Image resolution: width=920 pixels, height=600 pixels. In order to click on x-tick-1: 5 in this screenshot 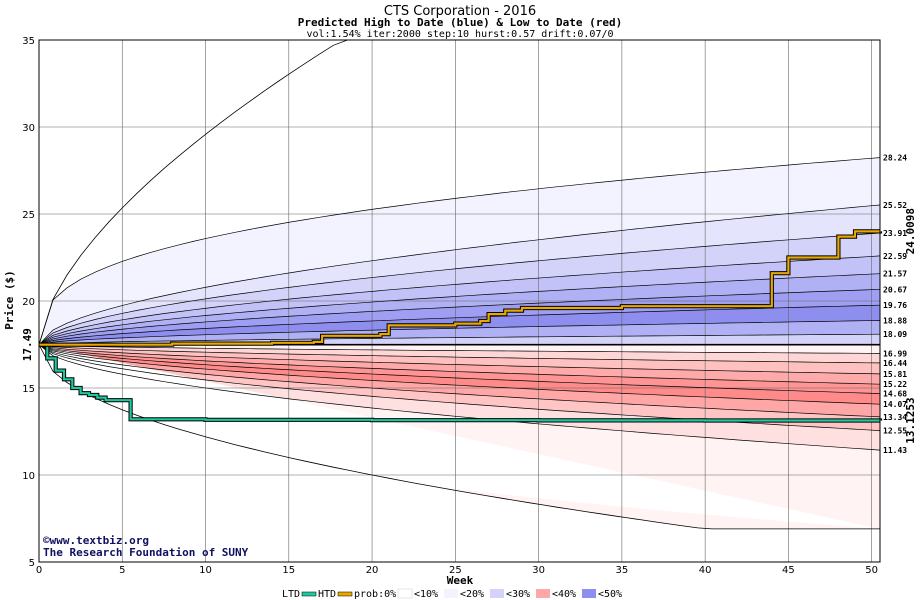, I will do `click(122, 570)`.